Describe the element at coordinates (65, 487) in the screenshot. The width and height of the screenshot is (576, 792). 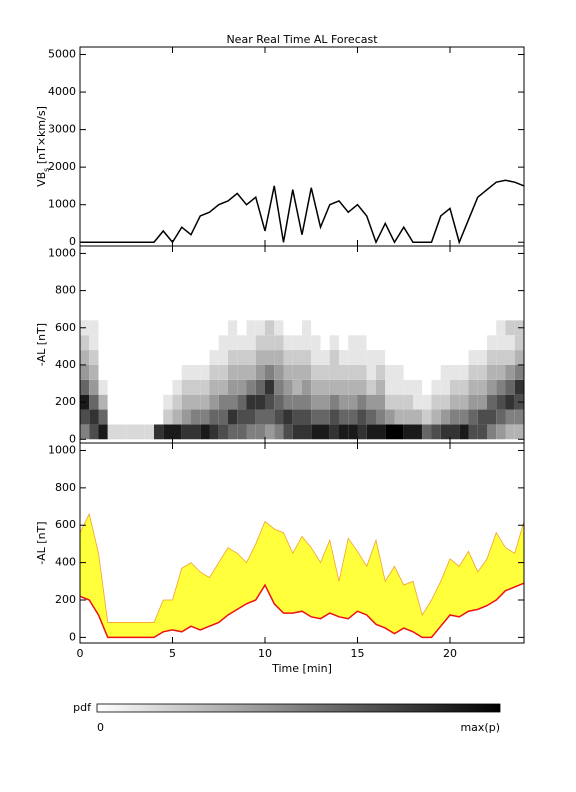
I see `y-tick-label: 800` at that location.